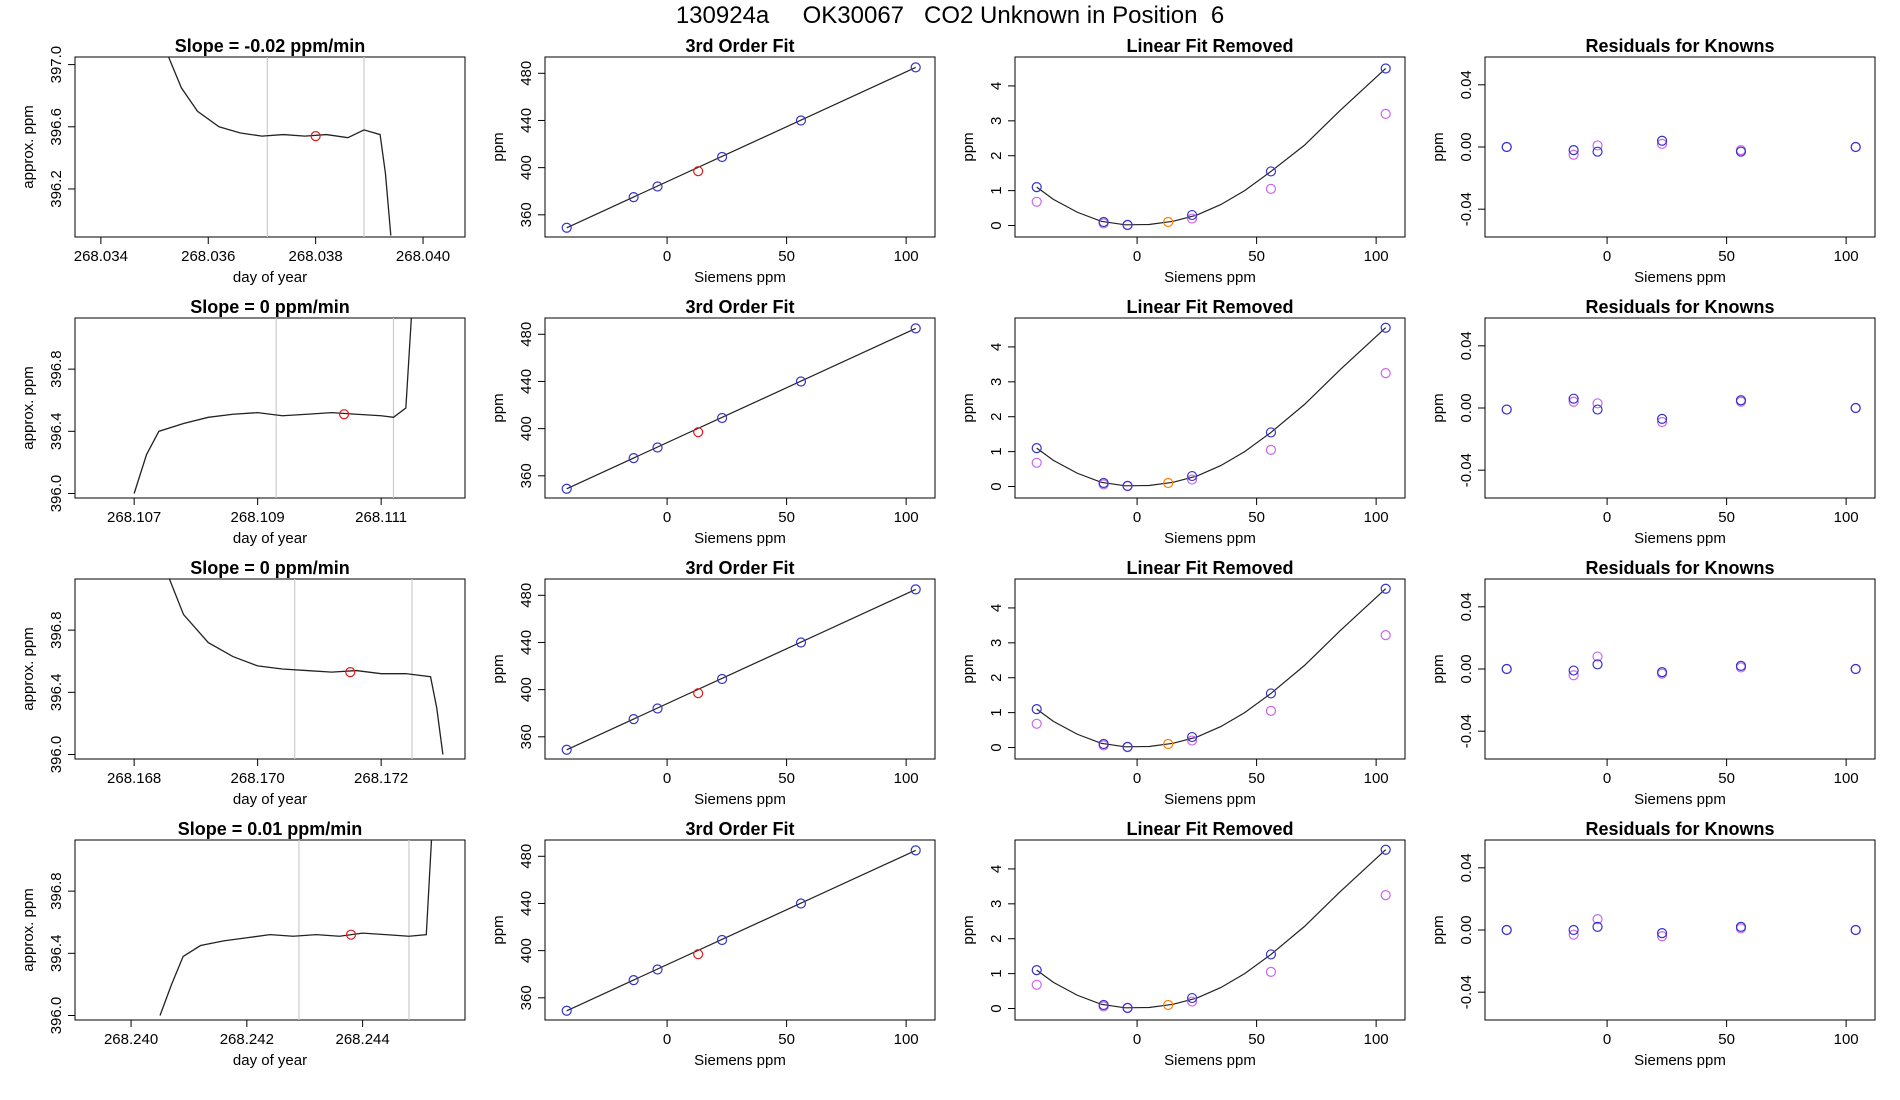 This screenshot has height=1100, width=1900. Describe the element at coordinates (134, 517) in the screenshot. I see `p5-xtick-label: 268.107` at that location.